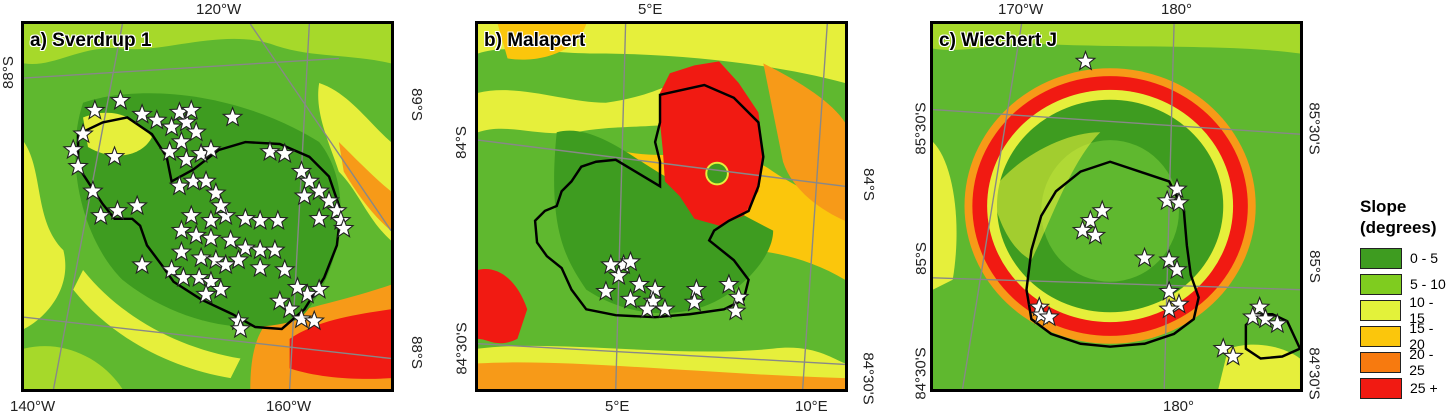  Describe the element at coordinates (8, 72) in the screenshot. I see `axis-label-left: 88°S` at that location.